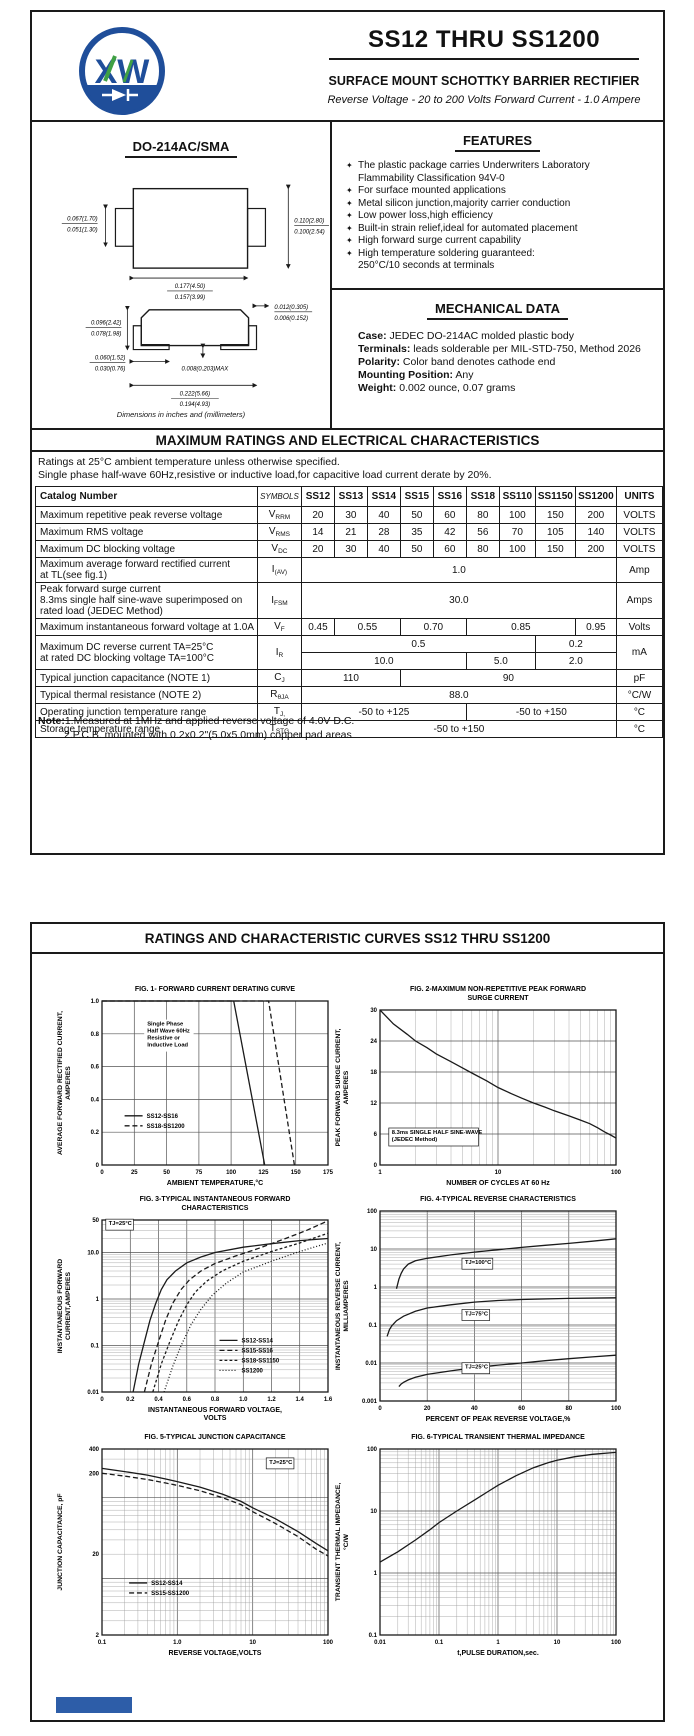 Image resolution: width=694 pixels, height=1736 pixels. I want to click on svg-text: 30, so click(373, 1011).